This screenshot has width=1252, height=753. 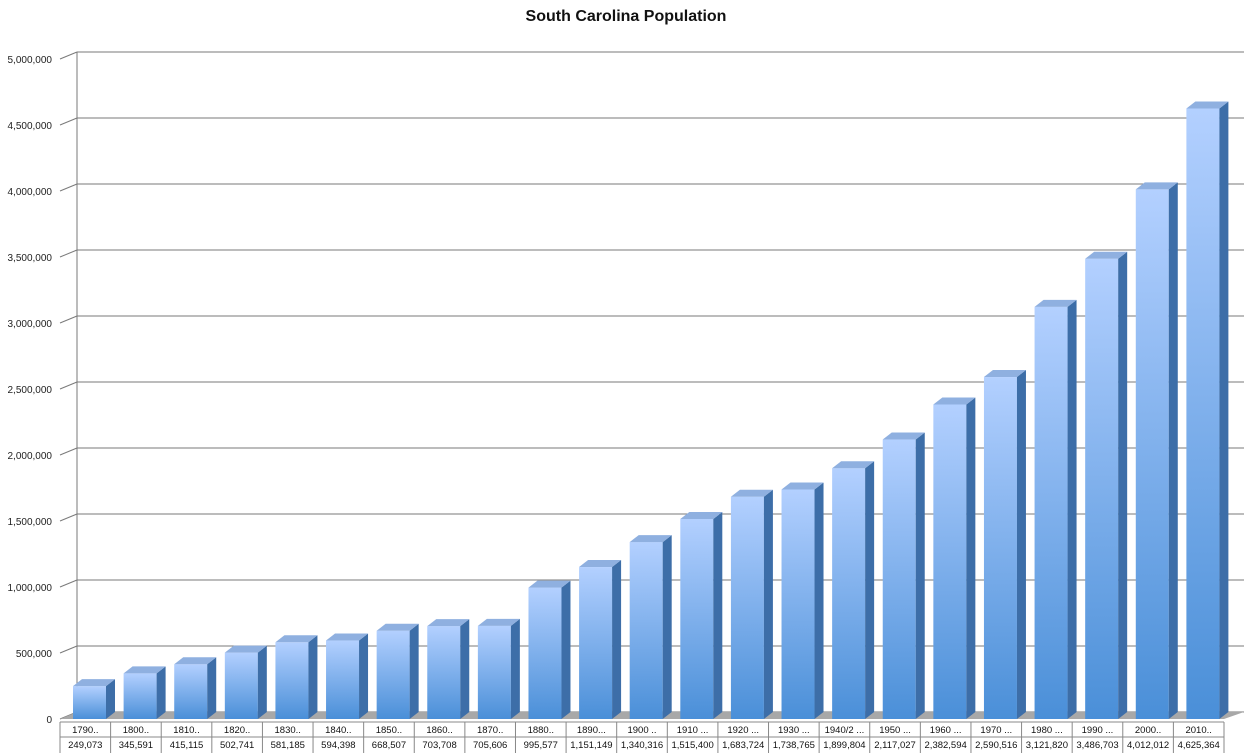 What do you see at coordinates (30, 324) in the screenshot?
I see `y-tick-label: 3,000,000` at bounding box center [30, 324].